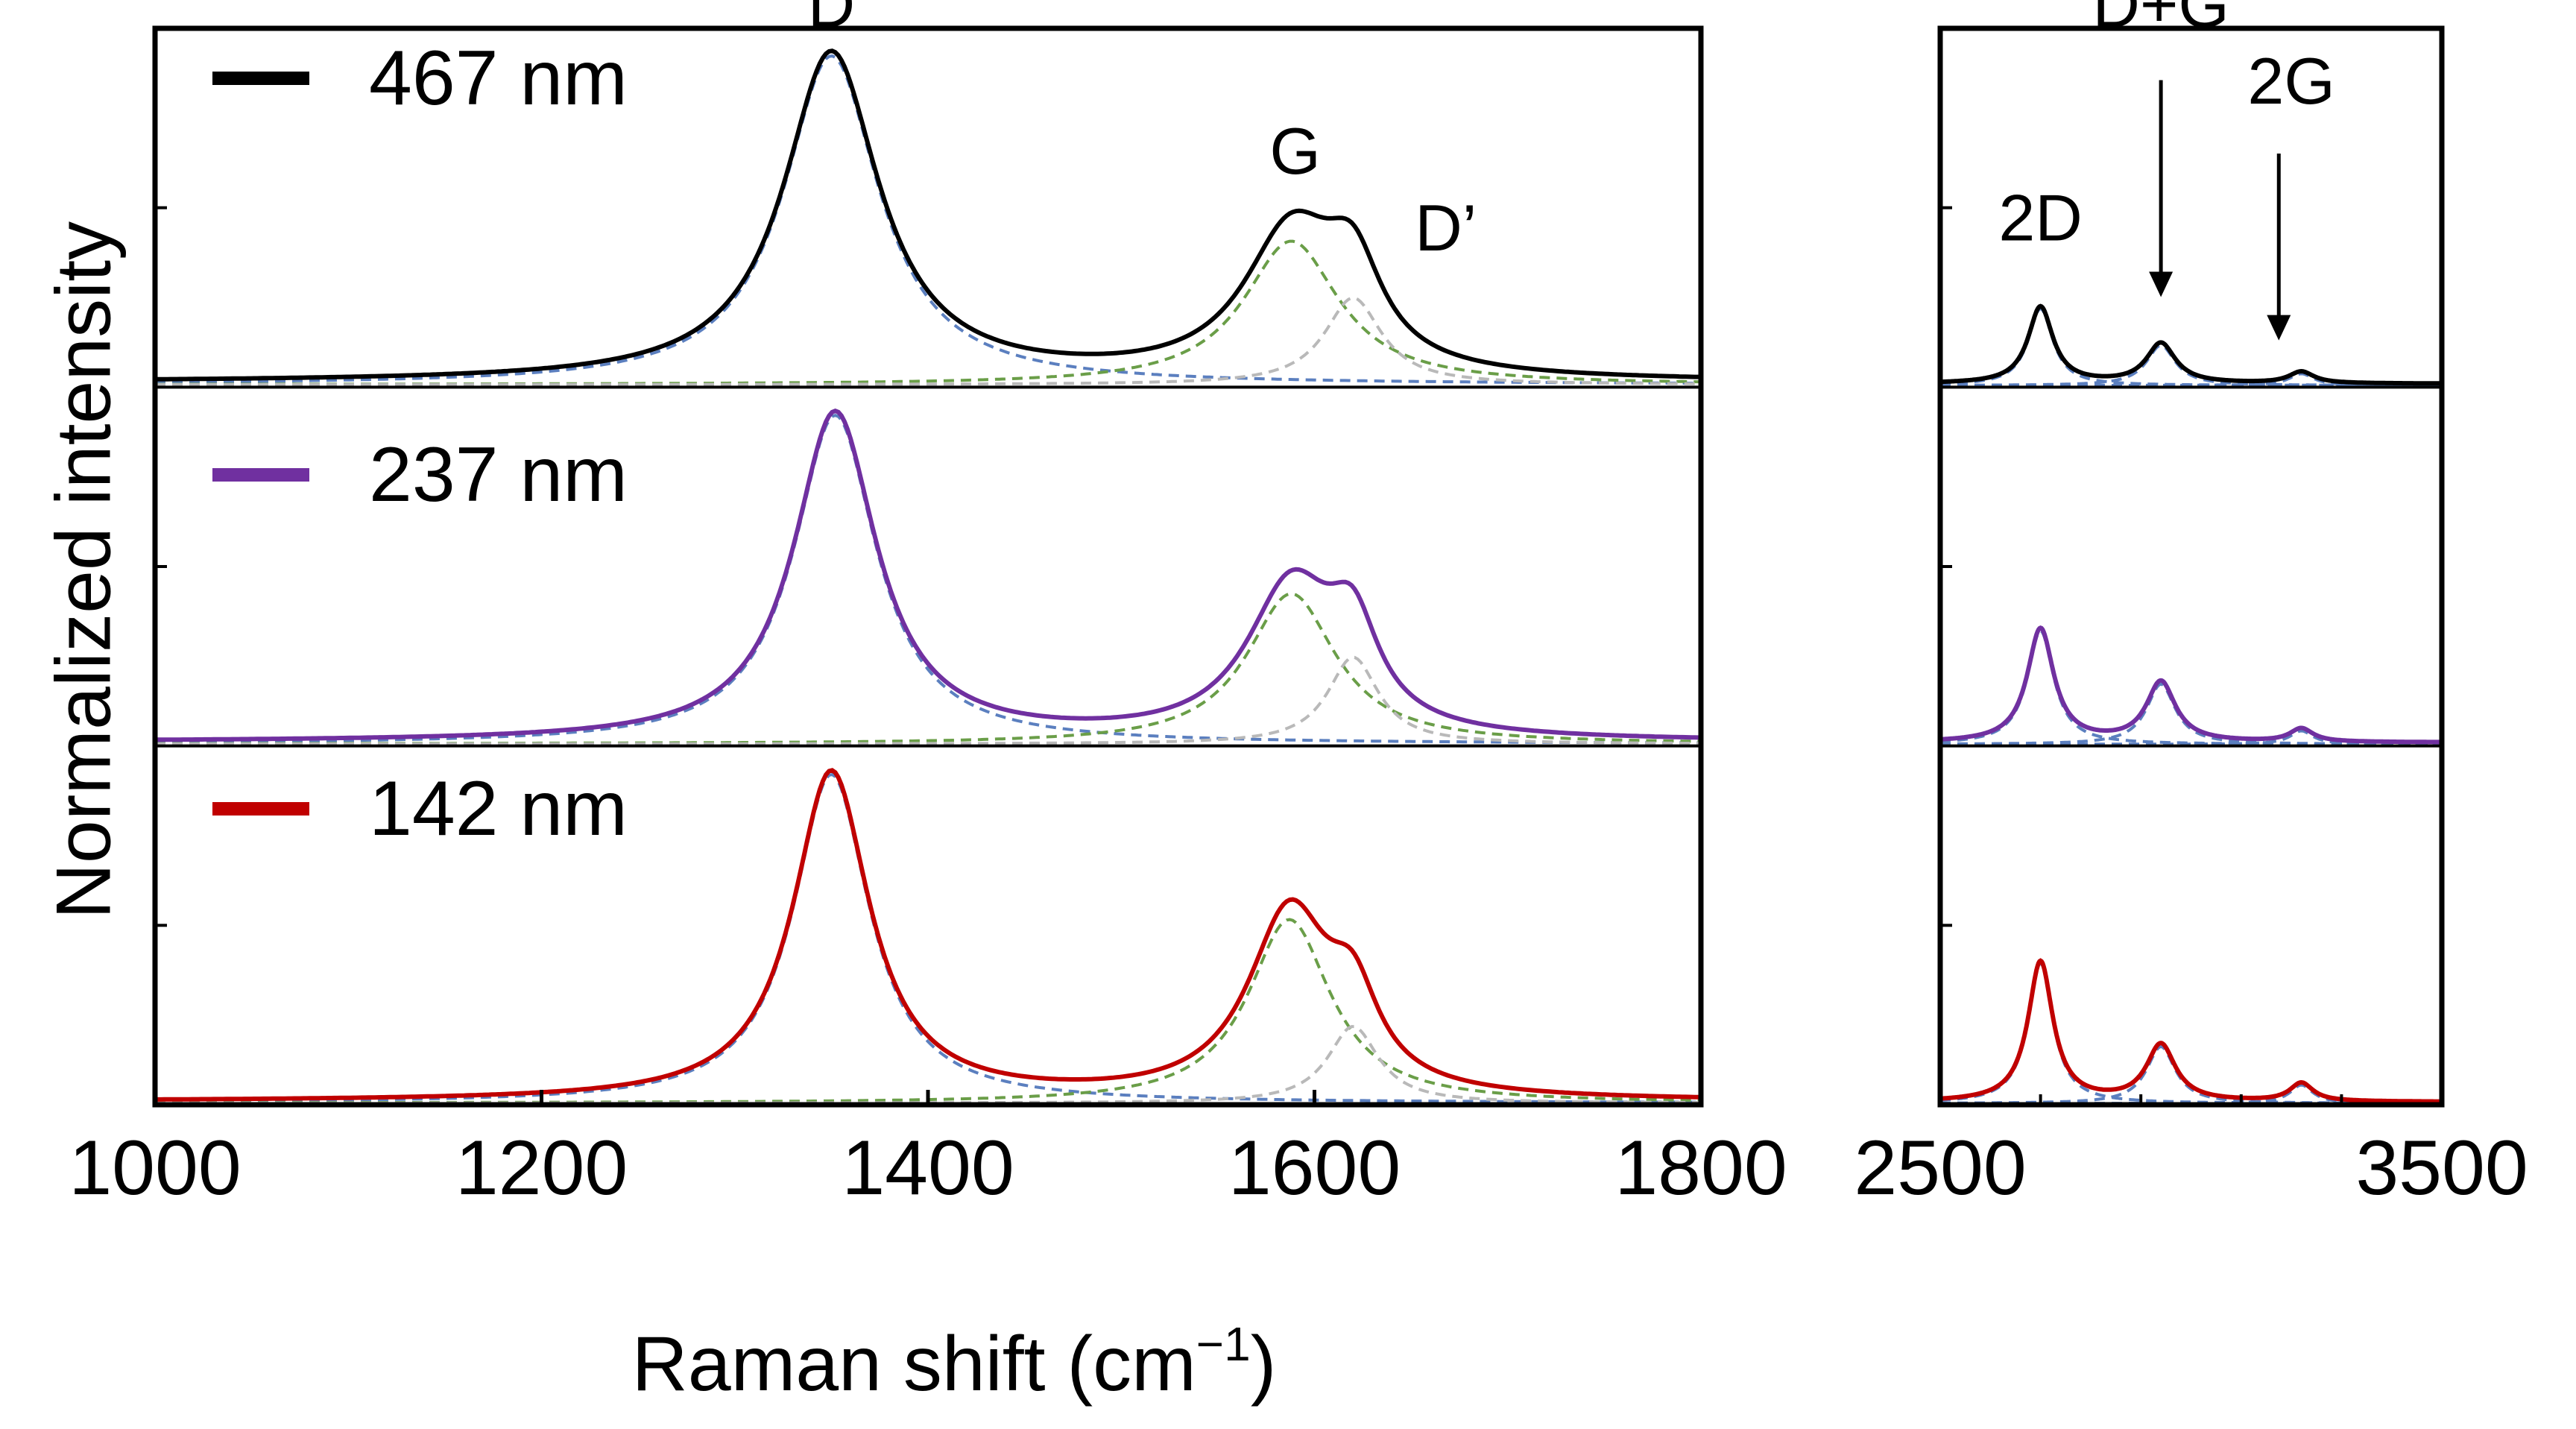 Image resolution: width=2576 pixels, height=1429 pixels. I want to click on x-axis-label: Raman shift (cm−1), so click(954, 1362).